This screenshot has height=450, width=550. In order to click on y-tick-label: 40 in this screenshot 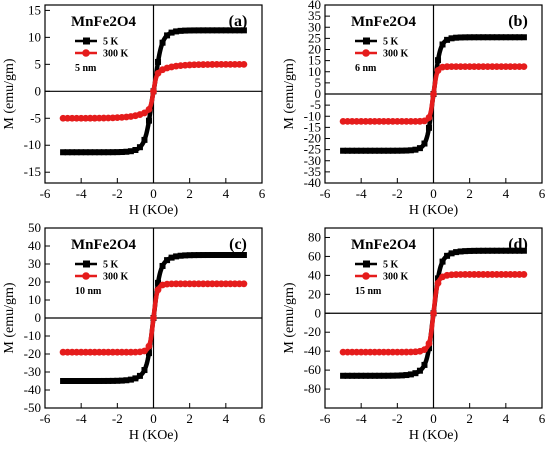, I will do `click(314, 6)`.